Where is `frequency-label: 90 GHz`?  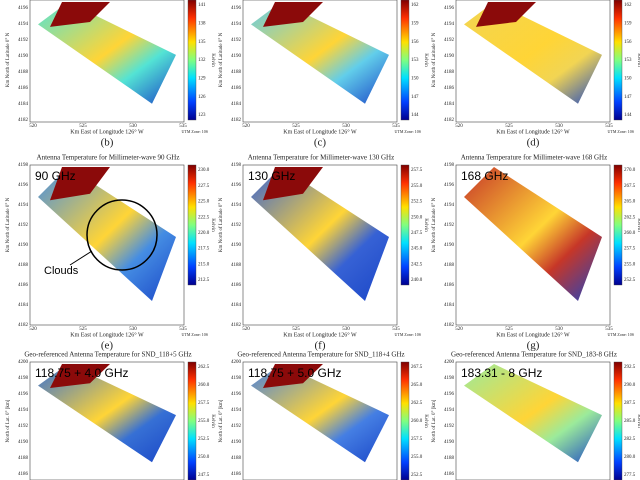
frequency-label: 90 GHz is located at coordinates (55, 176).